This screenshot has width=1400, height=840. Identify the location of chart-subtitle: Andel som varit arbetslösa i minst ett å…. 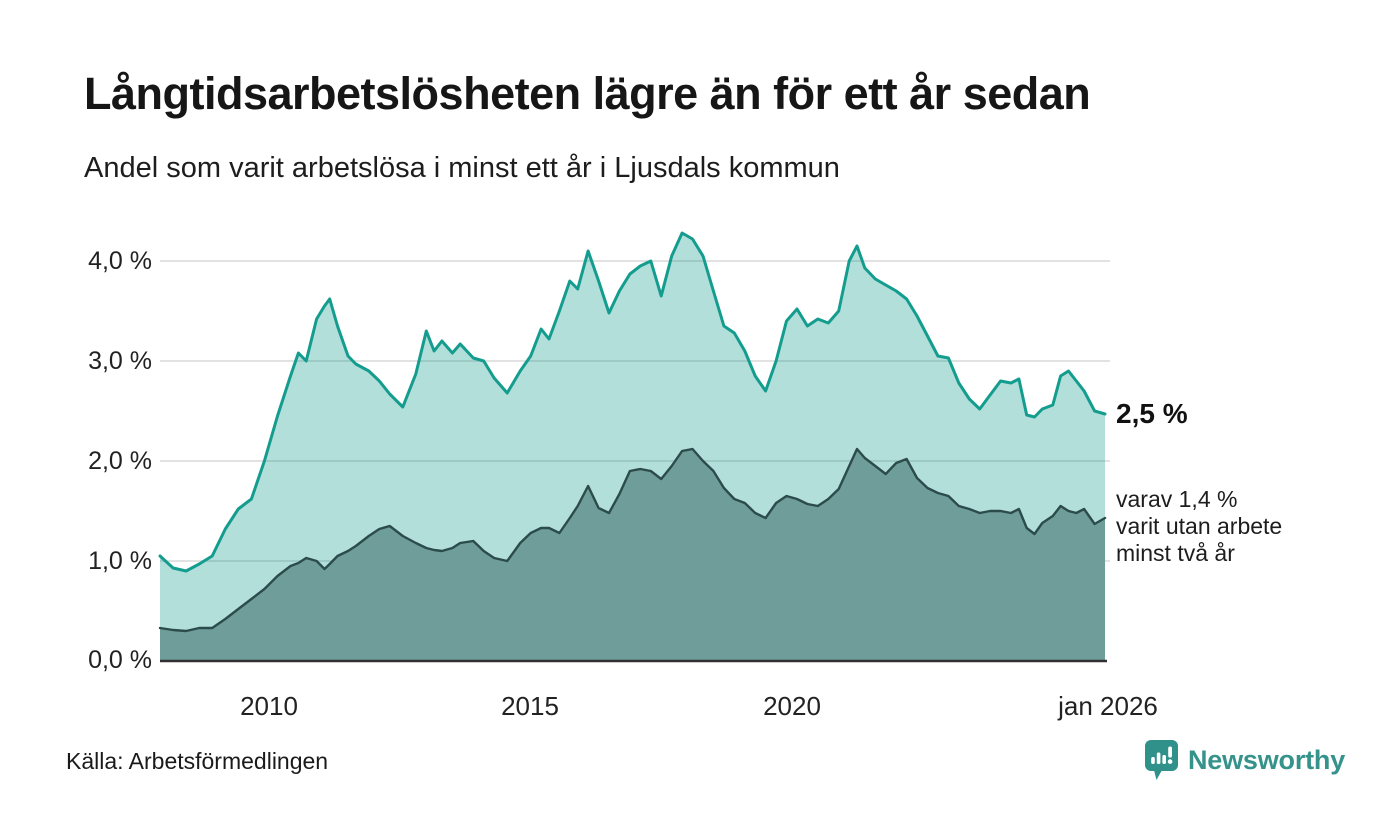
(462, 168).